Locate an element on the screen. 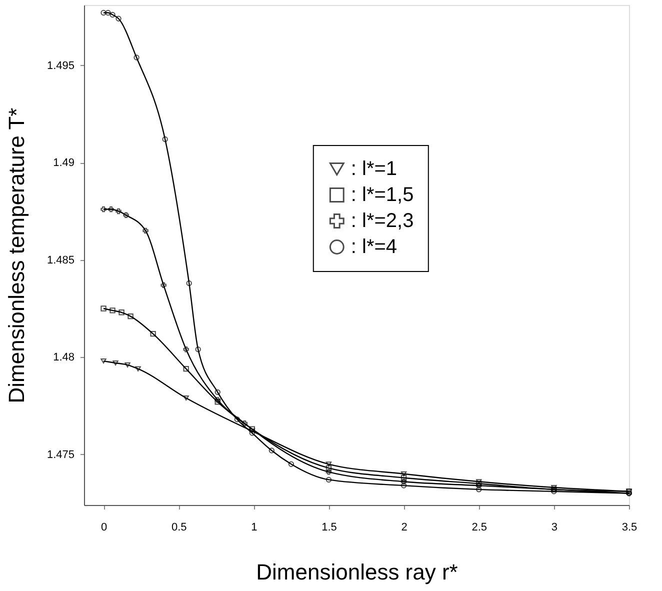 Image resolution: width=662 pixels, height=591 pixels. x-tick-label: 1.5 is located at coordinates (329, 528).